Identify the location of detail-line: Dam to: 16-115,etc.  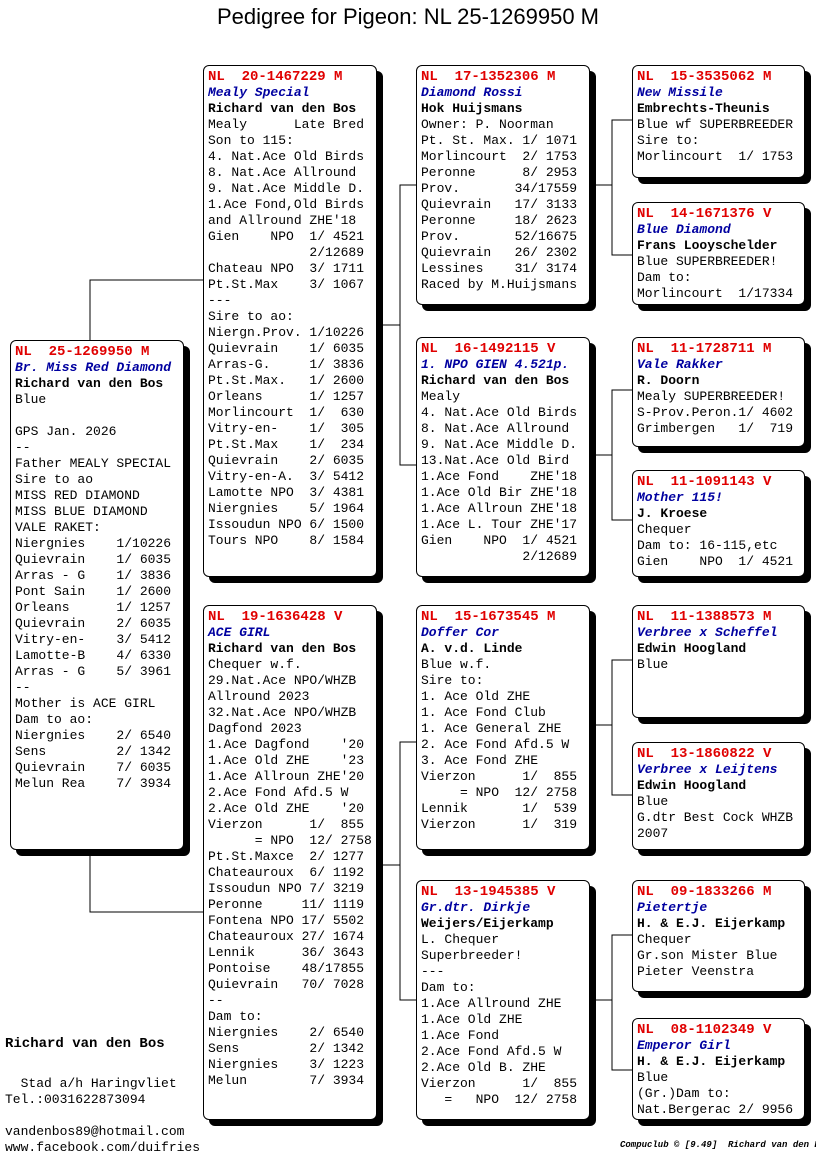
(707, 545).